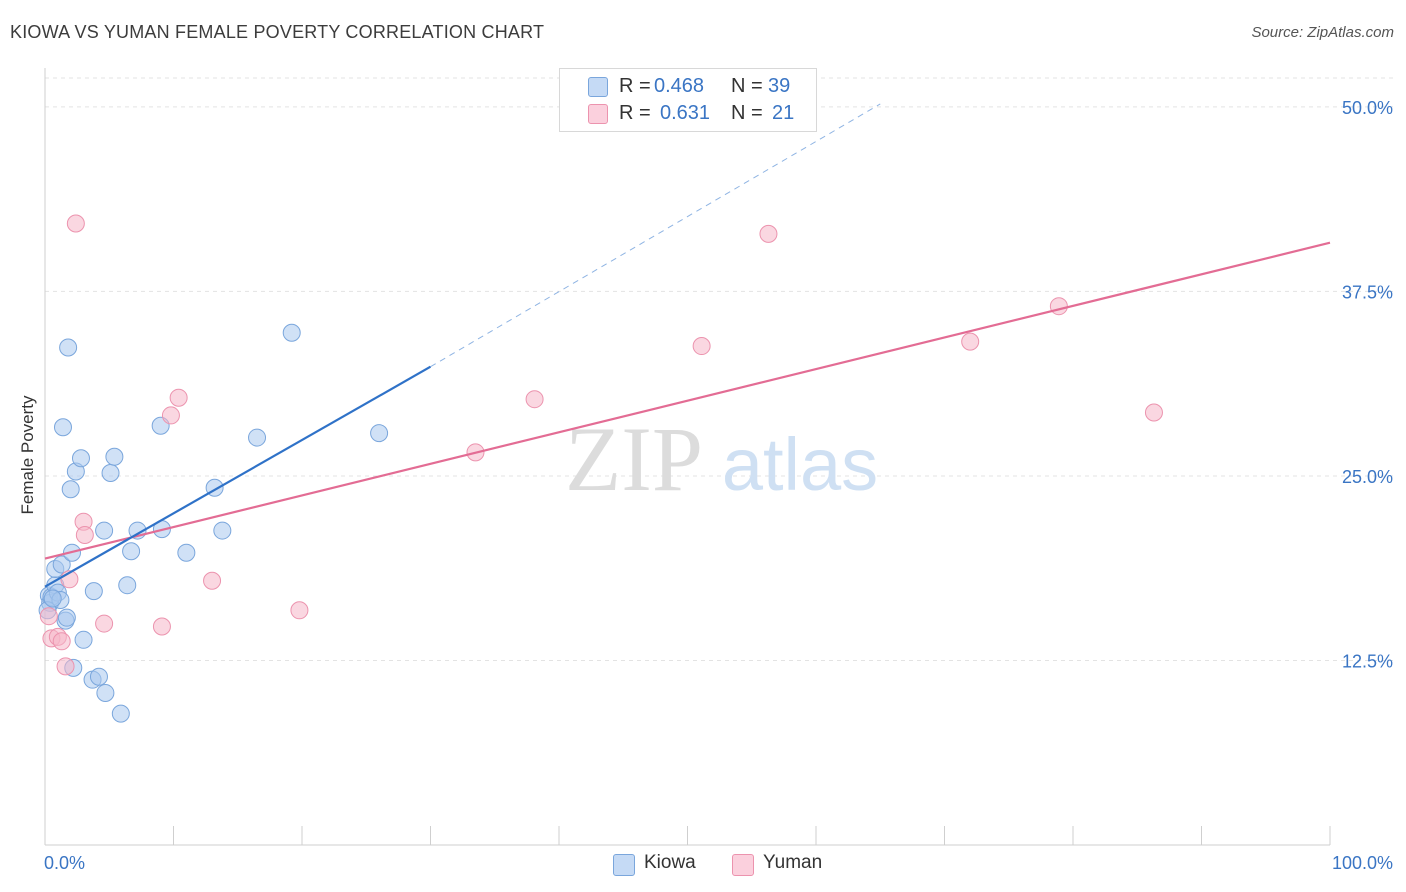 The width and height of the screenshot is (1406, 892). I want to click on y-axis-label: Female Poverty, so click(27, 455).